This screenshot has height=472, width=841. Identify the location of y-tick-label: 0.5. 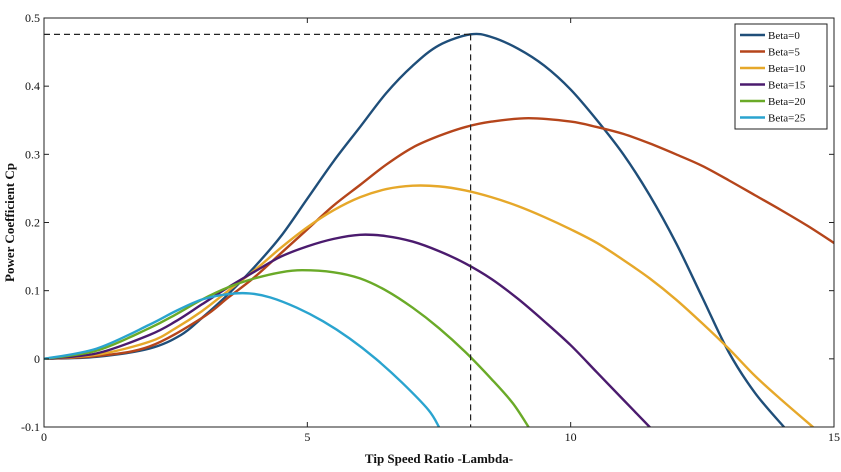
(32, 18).